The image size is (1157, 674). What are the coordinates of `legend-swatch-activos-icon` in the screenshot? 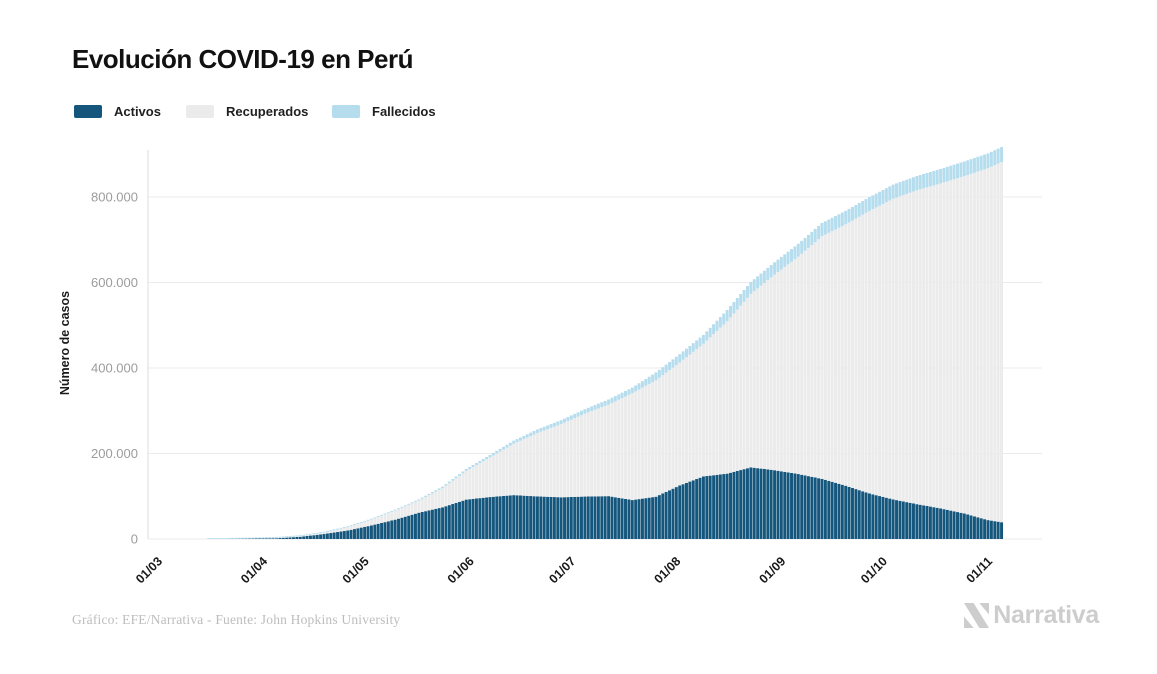 It's located at (88, 111).